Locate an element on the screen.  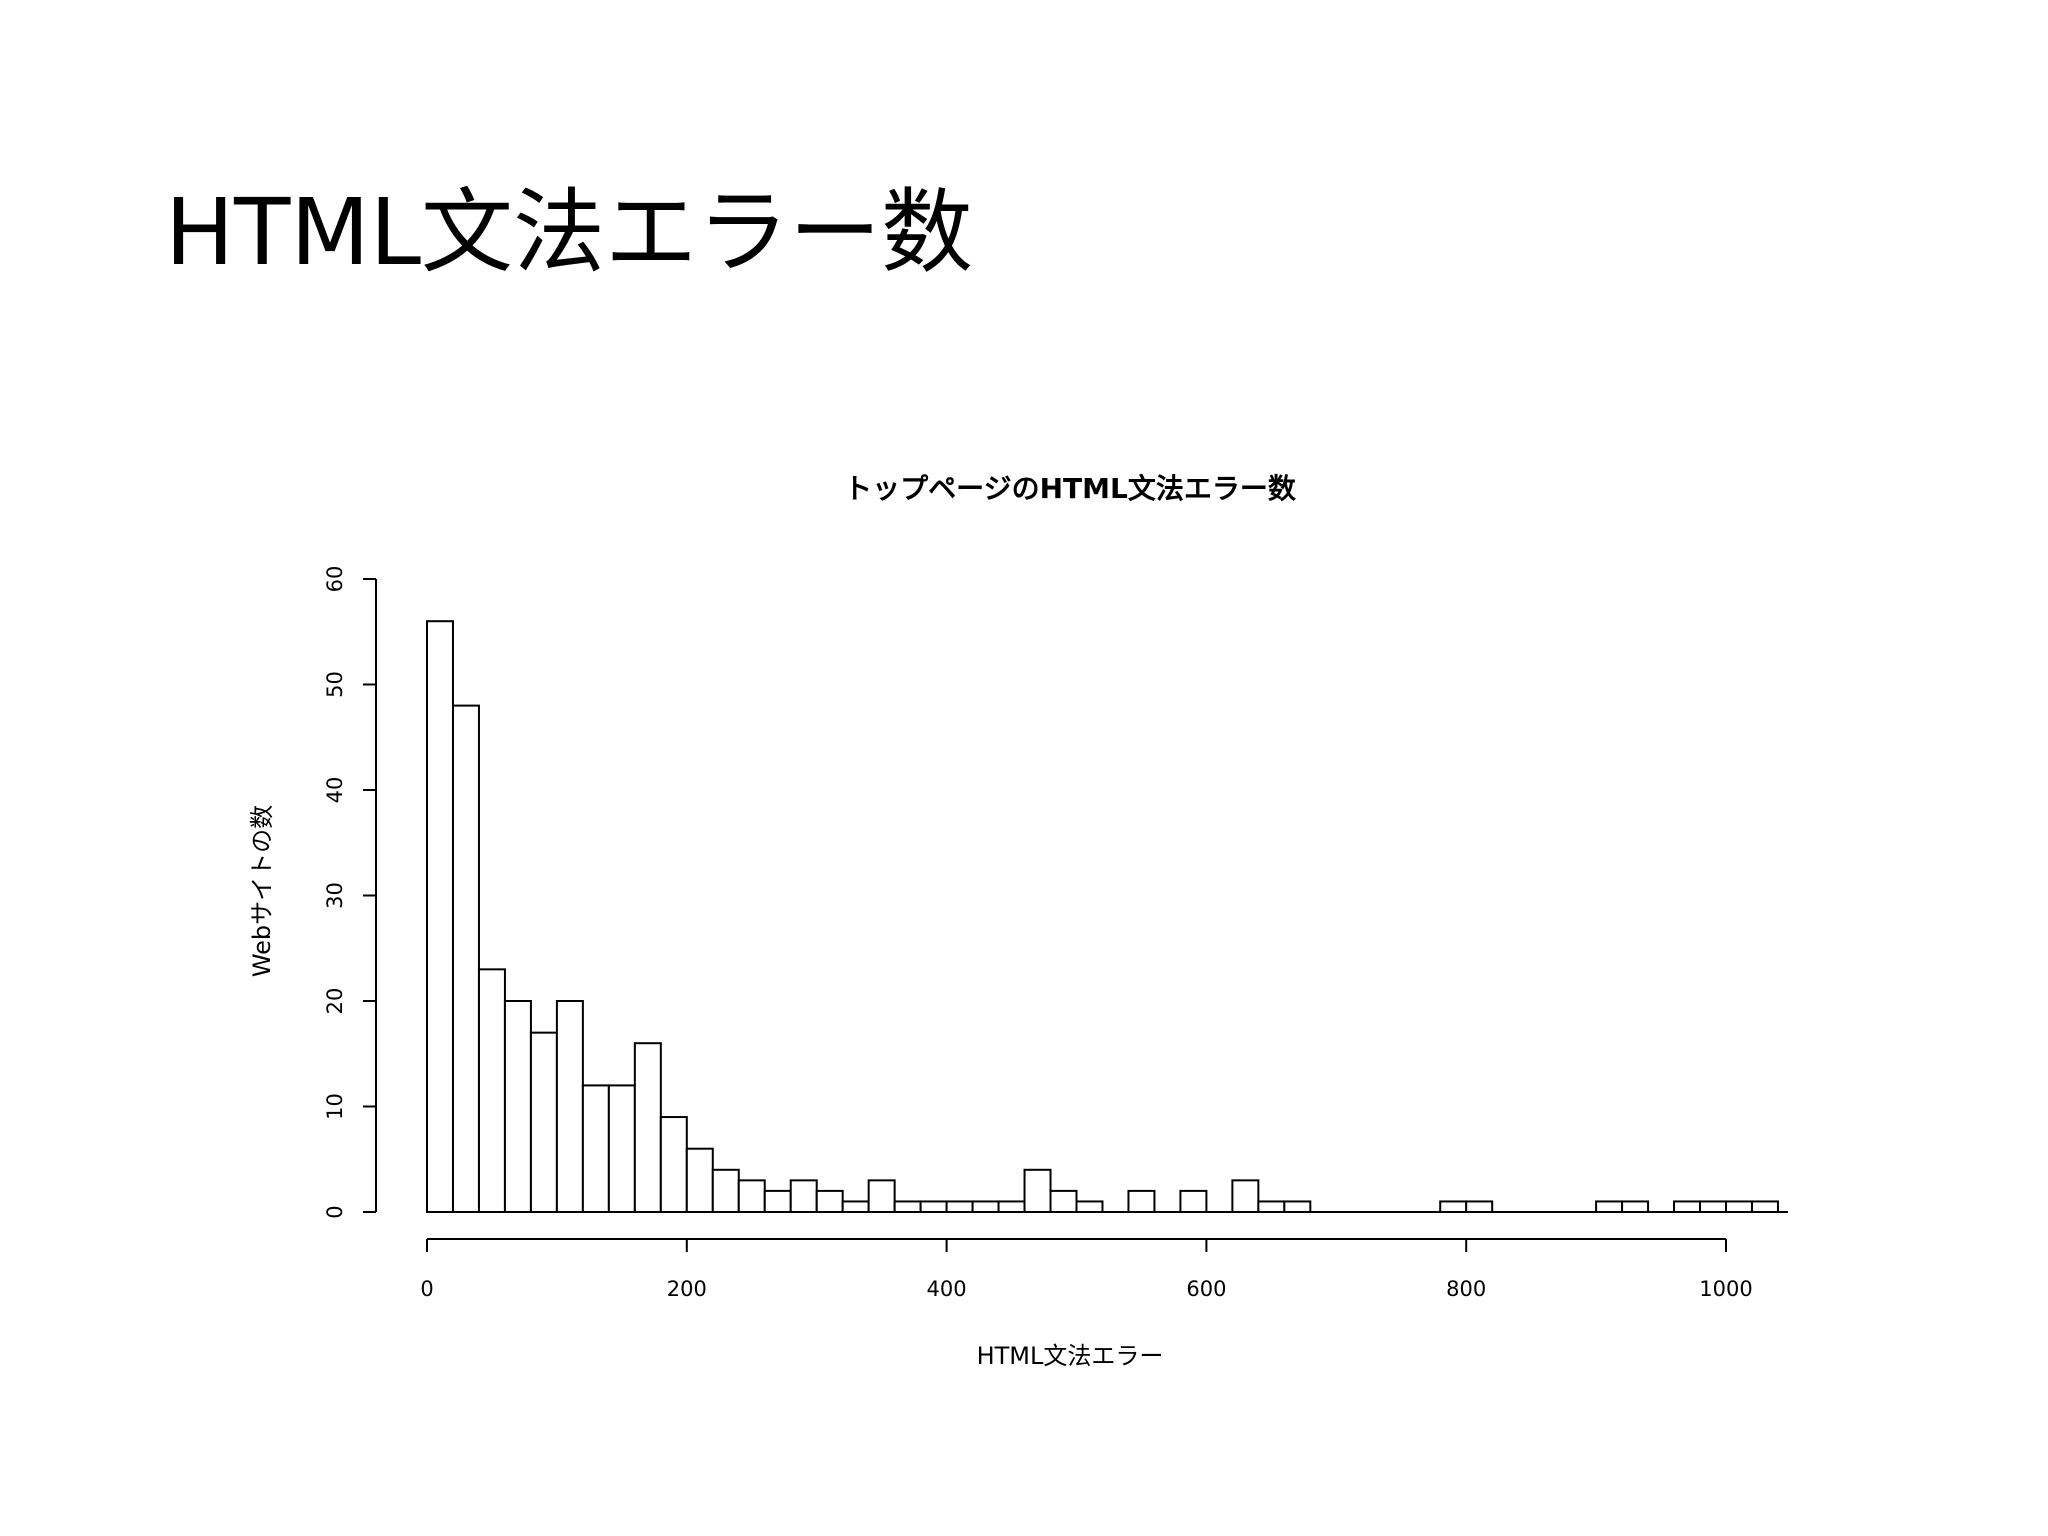
x-tick-label: 1000 is located at coordinates (1725, 1289).